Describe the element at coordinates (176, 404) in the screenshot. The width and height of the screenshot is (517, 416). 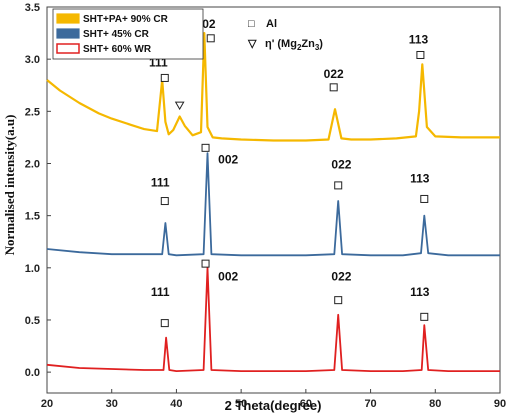
I see `x-tick-label: 40` at that location.